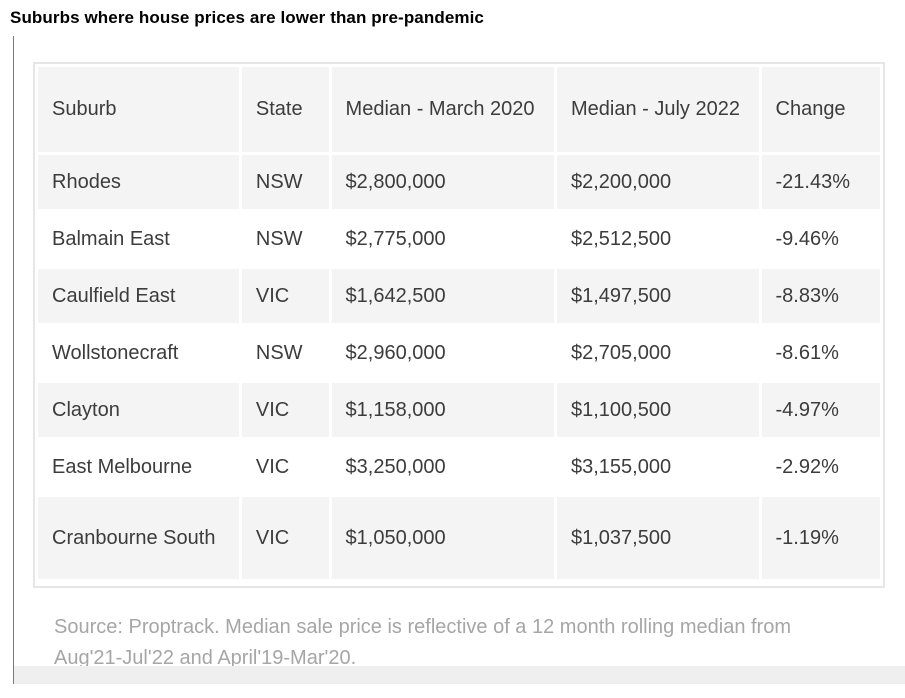  I want to click on table-row: Rhodes NSW $2,800,000 $2,200,000 -21.43%, so click(459, 182).